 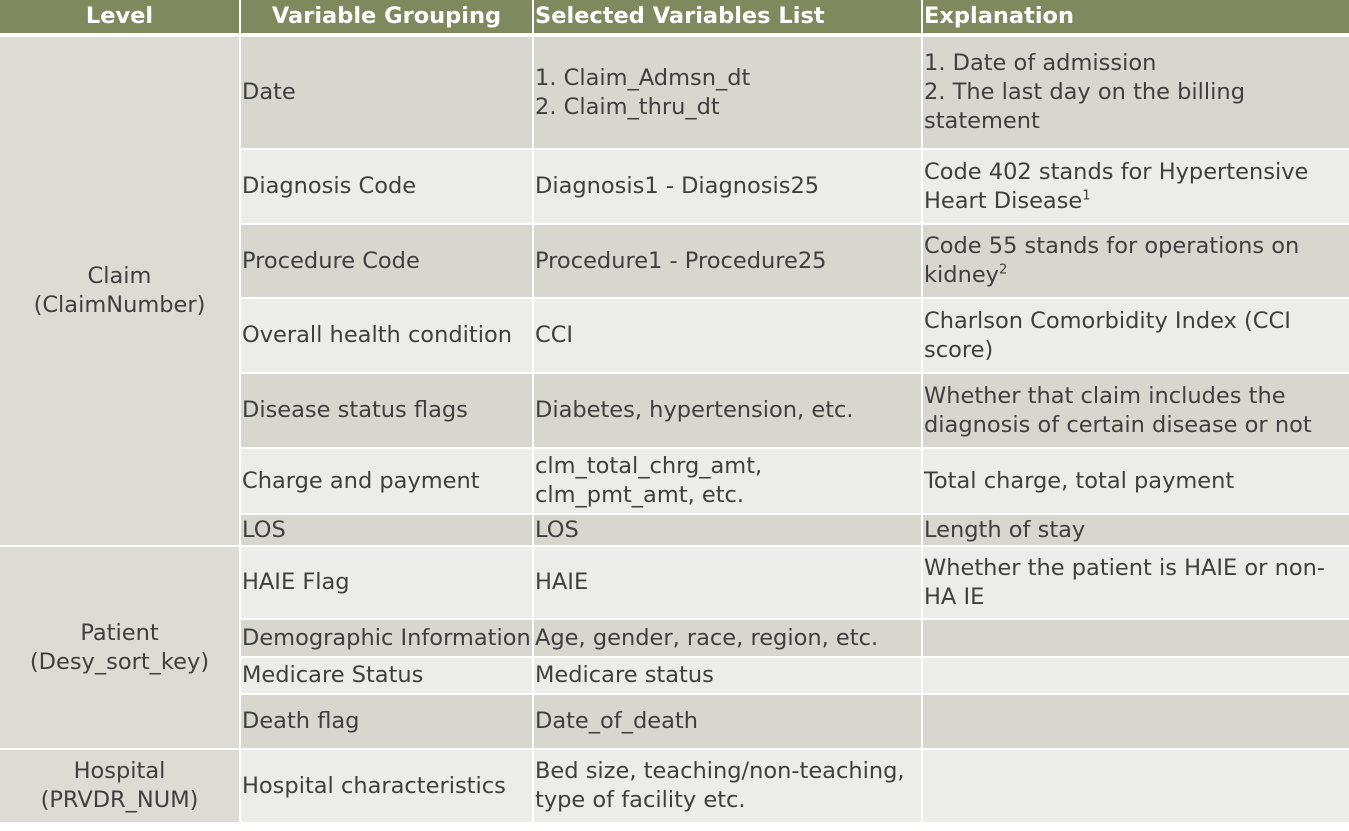 What do you see at coordinates (640, 495) in the screenshot?
I see `variable-line: clm_pmt_amt, etc.` at bounding box center [640, 495].